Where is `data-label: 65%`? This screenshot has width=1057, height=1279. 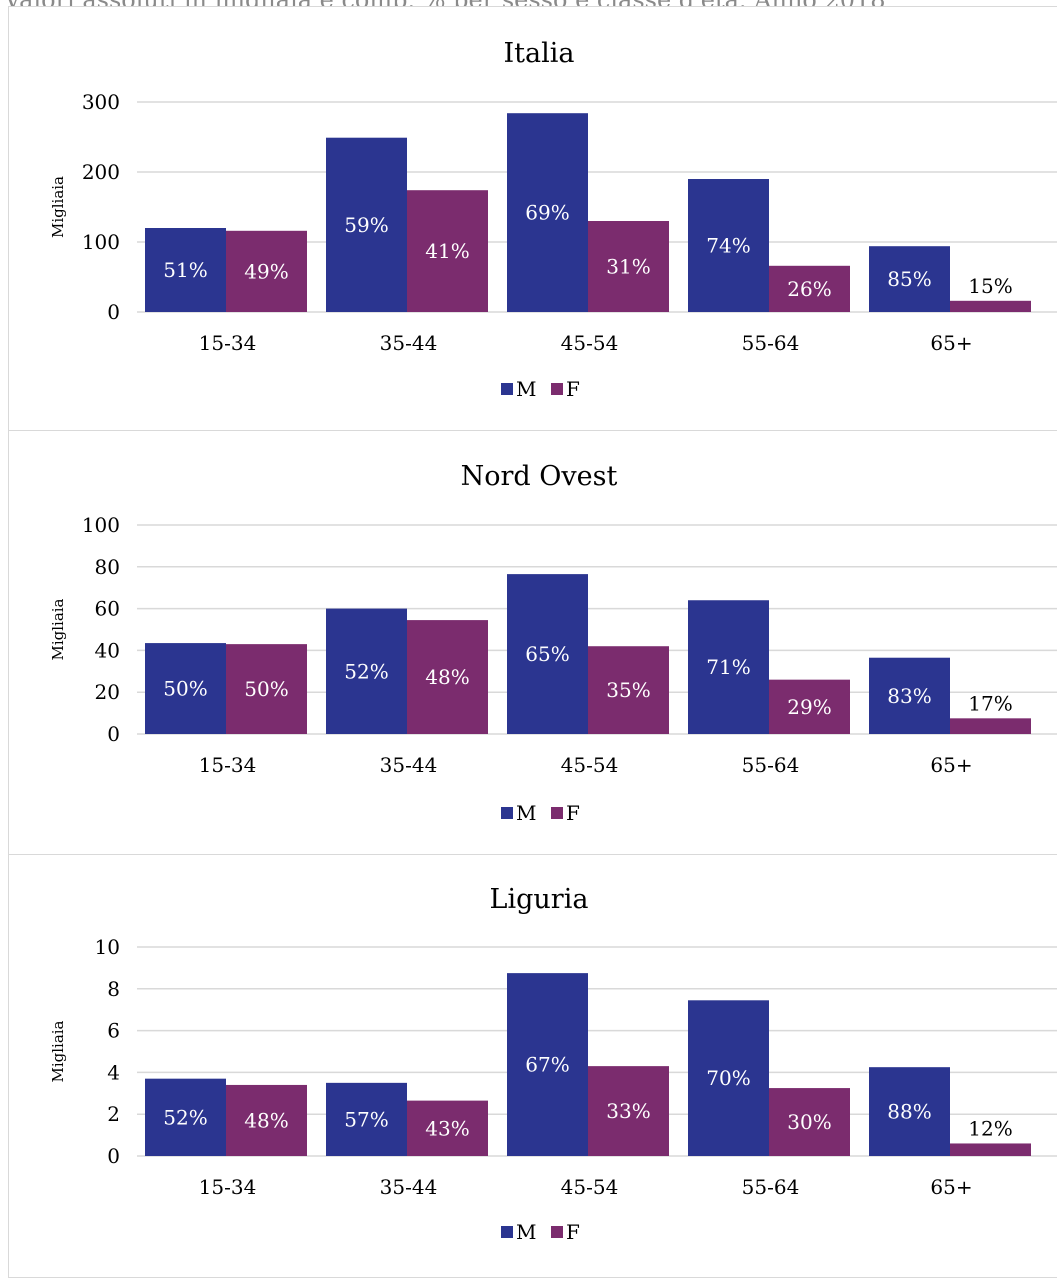
data-label: 65% is located at coordinates (547, 654).